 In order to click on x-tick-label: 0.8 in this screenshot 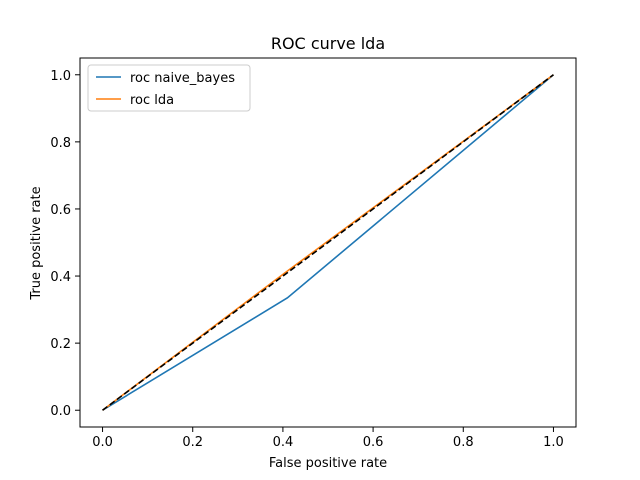, I will do `click(463, 442)`.